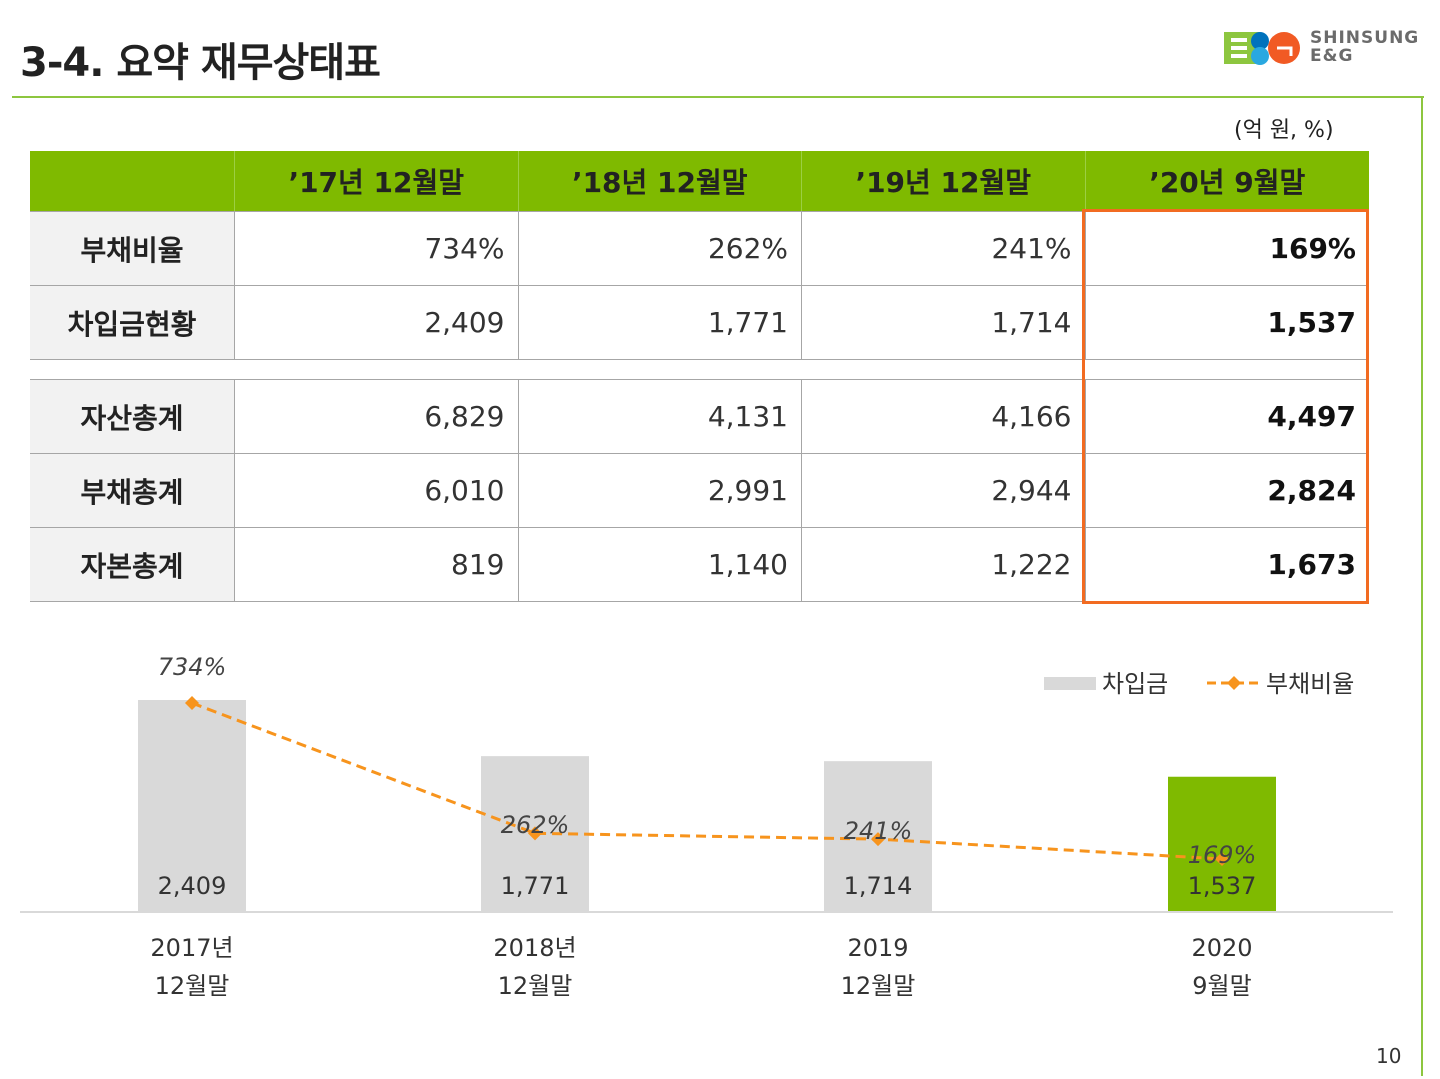  What do you see at coordinates (1311, 322) in the screenshot?
I see `table-cell: 1,537` at bounding box center [1311, 322].